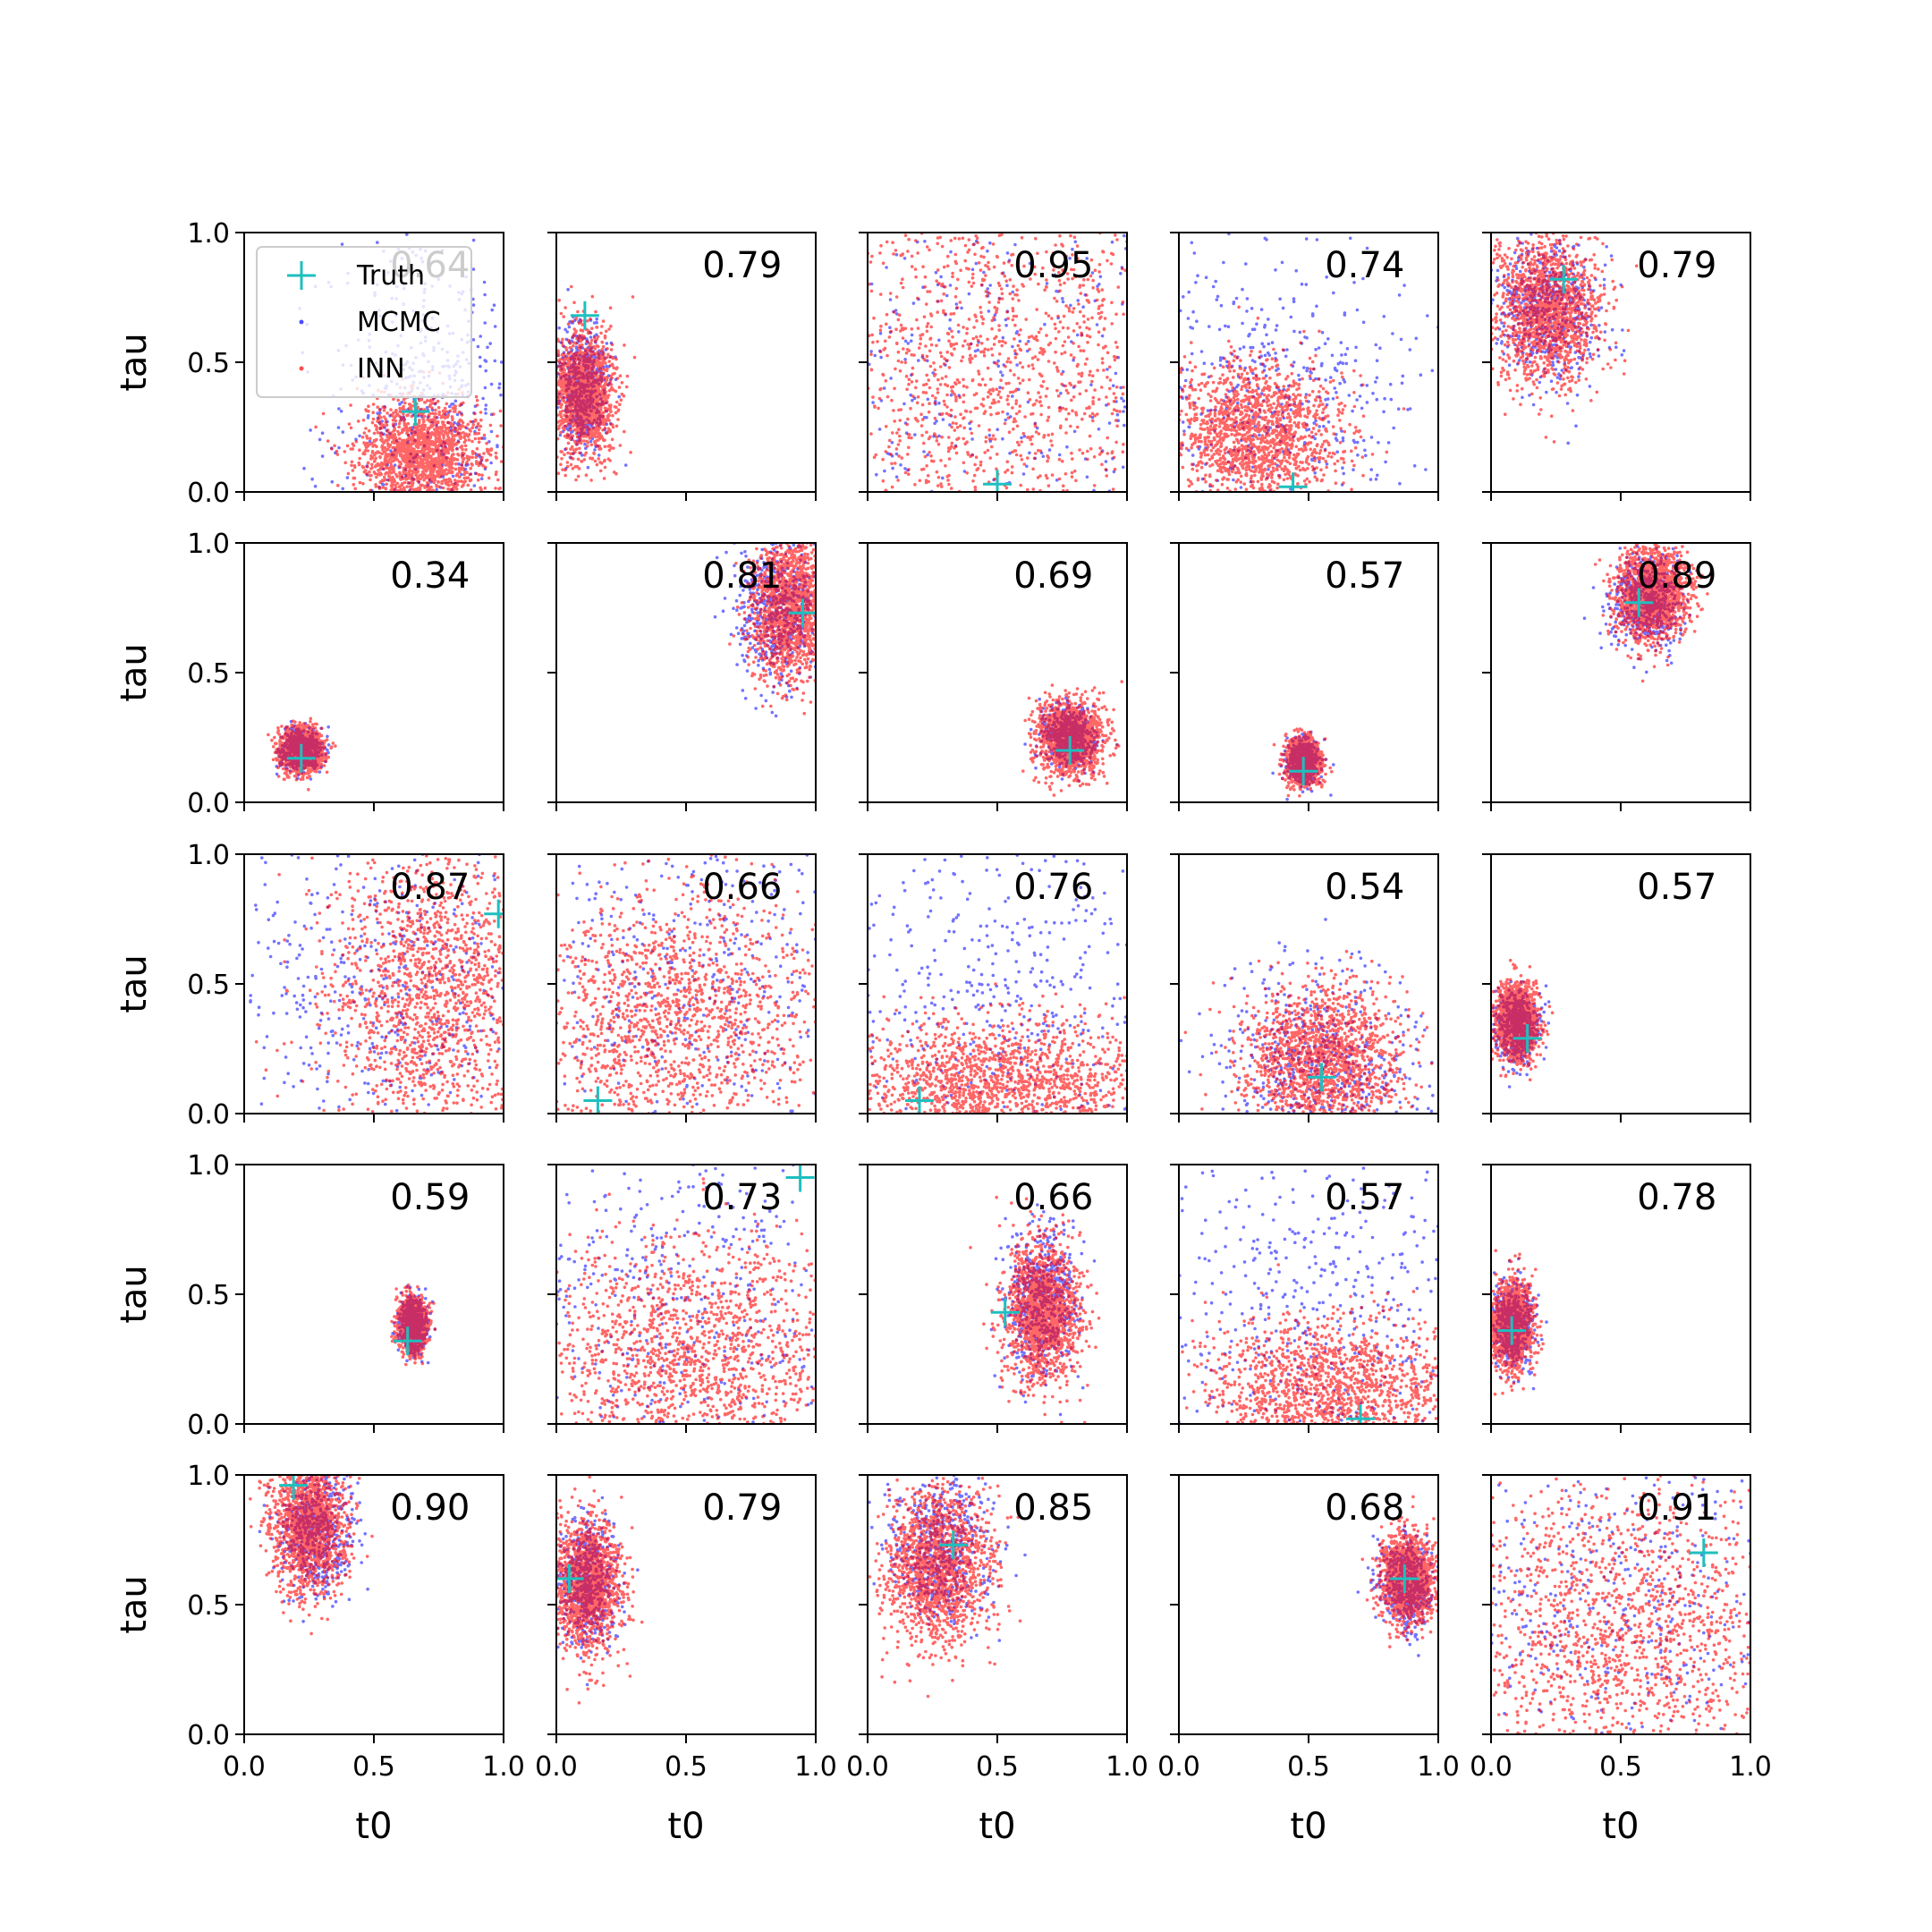 The image size is (1932, 1932). Describe the element at coordinates (134, 1604) in the screenshot. I see `y-axis-label: tau` at that location.